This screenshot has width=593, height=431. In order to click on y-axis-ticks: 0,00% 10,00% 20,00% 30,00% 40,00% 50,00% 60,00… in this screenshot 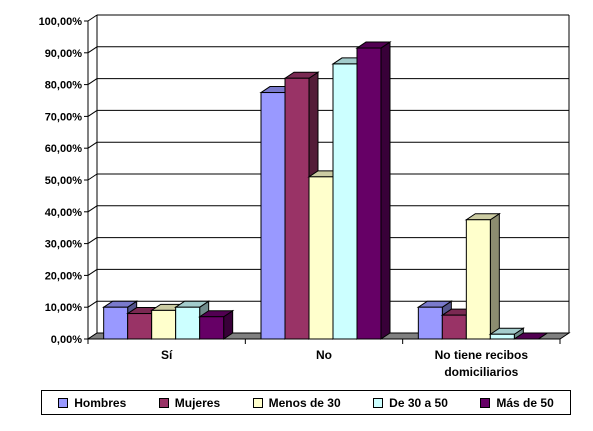, I will do `click(63, 181)`.